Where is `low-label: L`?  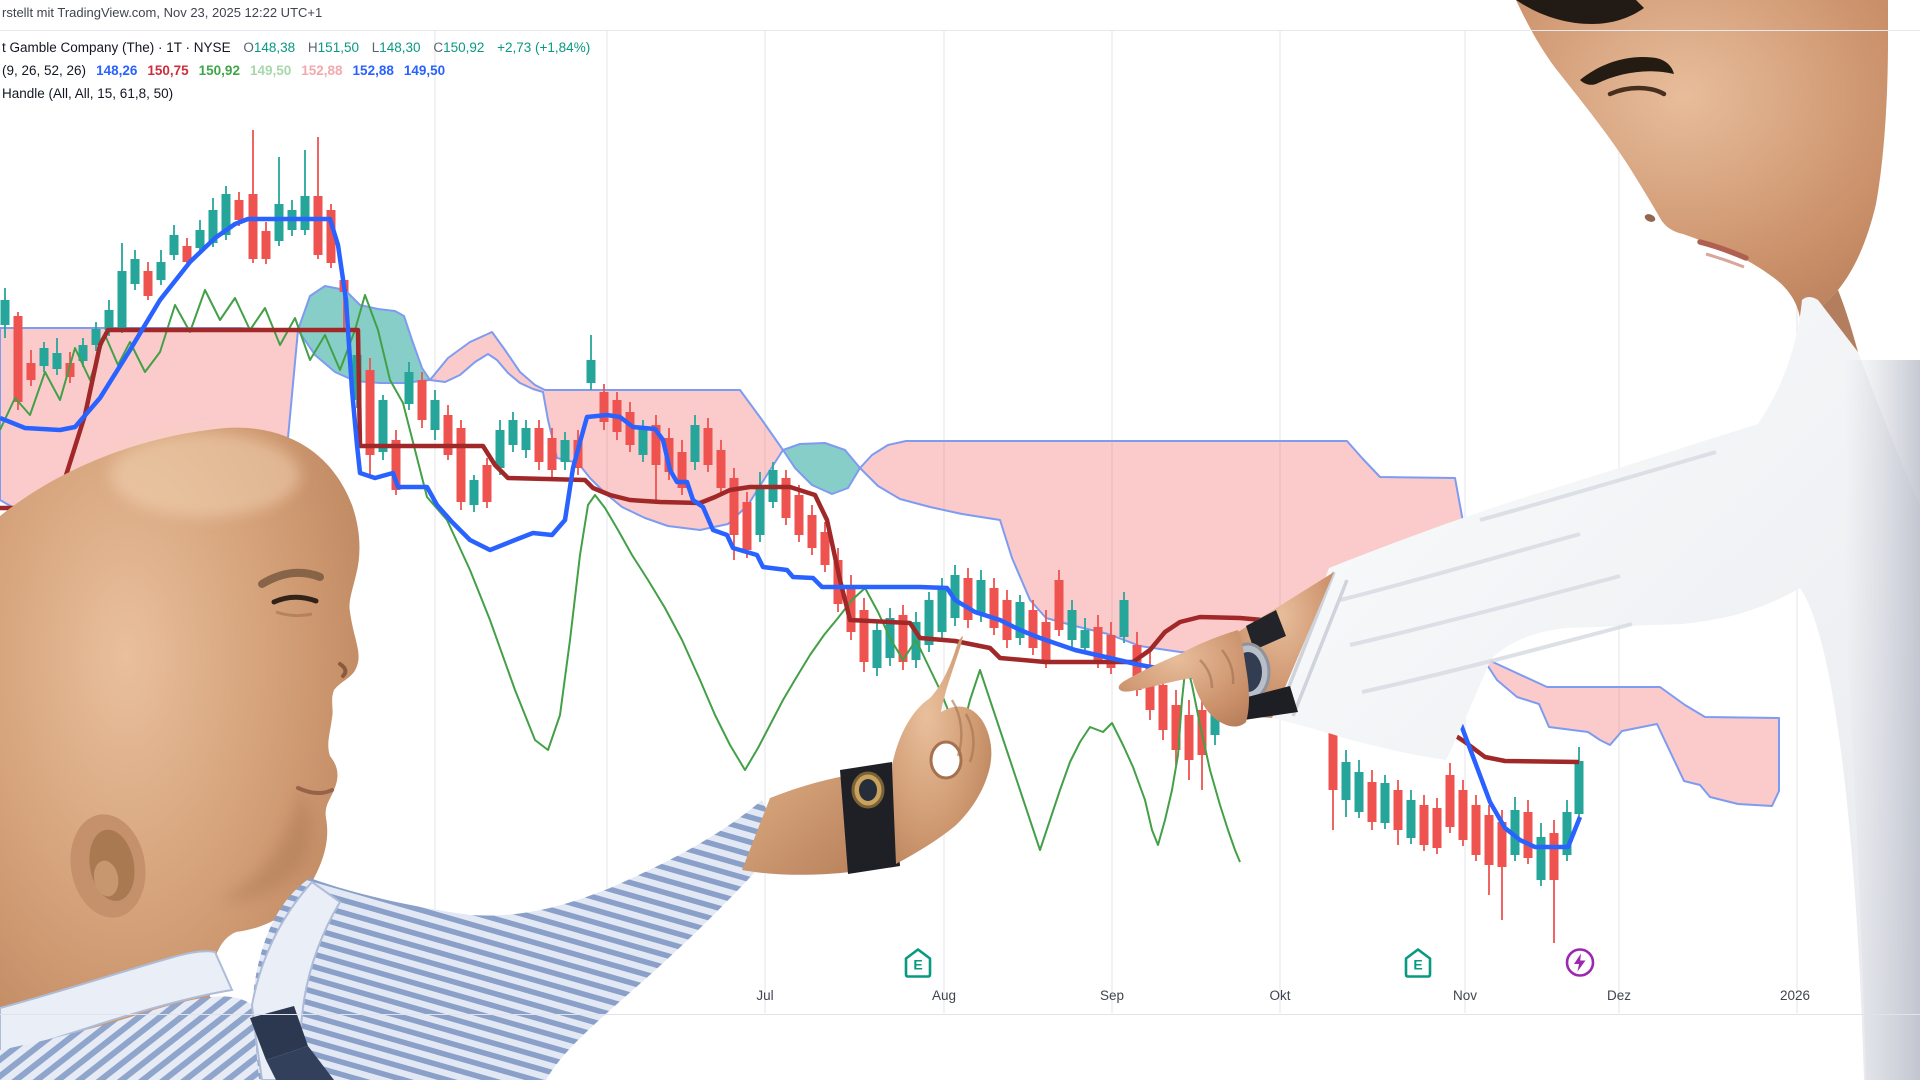 low-label: L is located at coordinates (375, 47).